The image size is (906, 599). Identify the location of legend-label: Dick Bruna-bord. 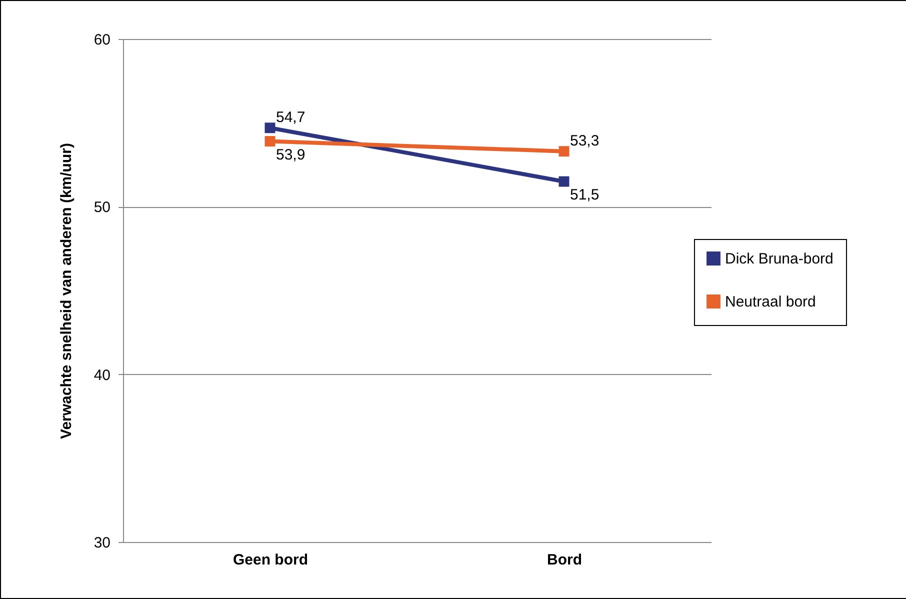
(779, 259).